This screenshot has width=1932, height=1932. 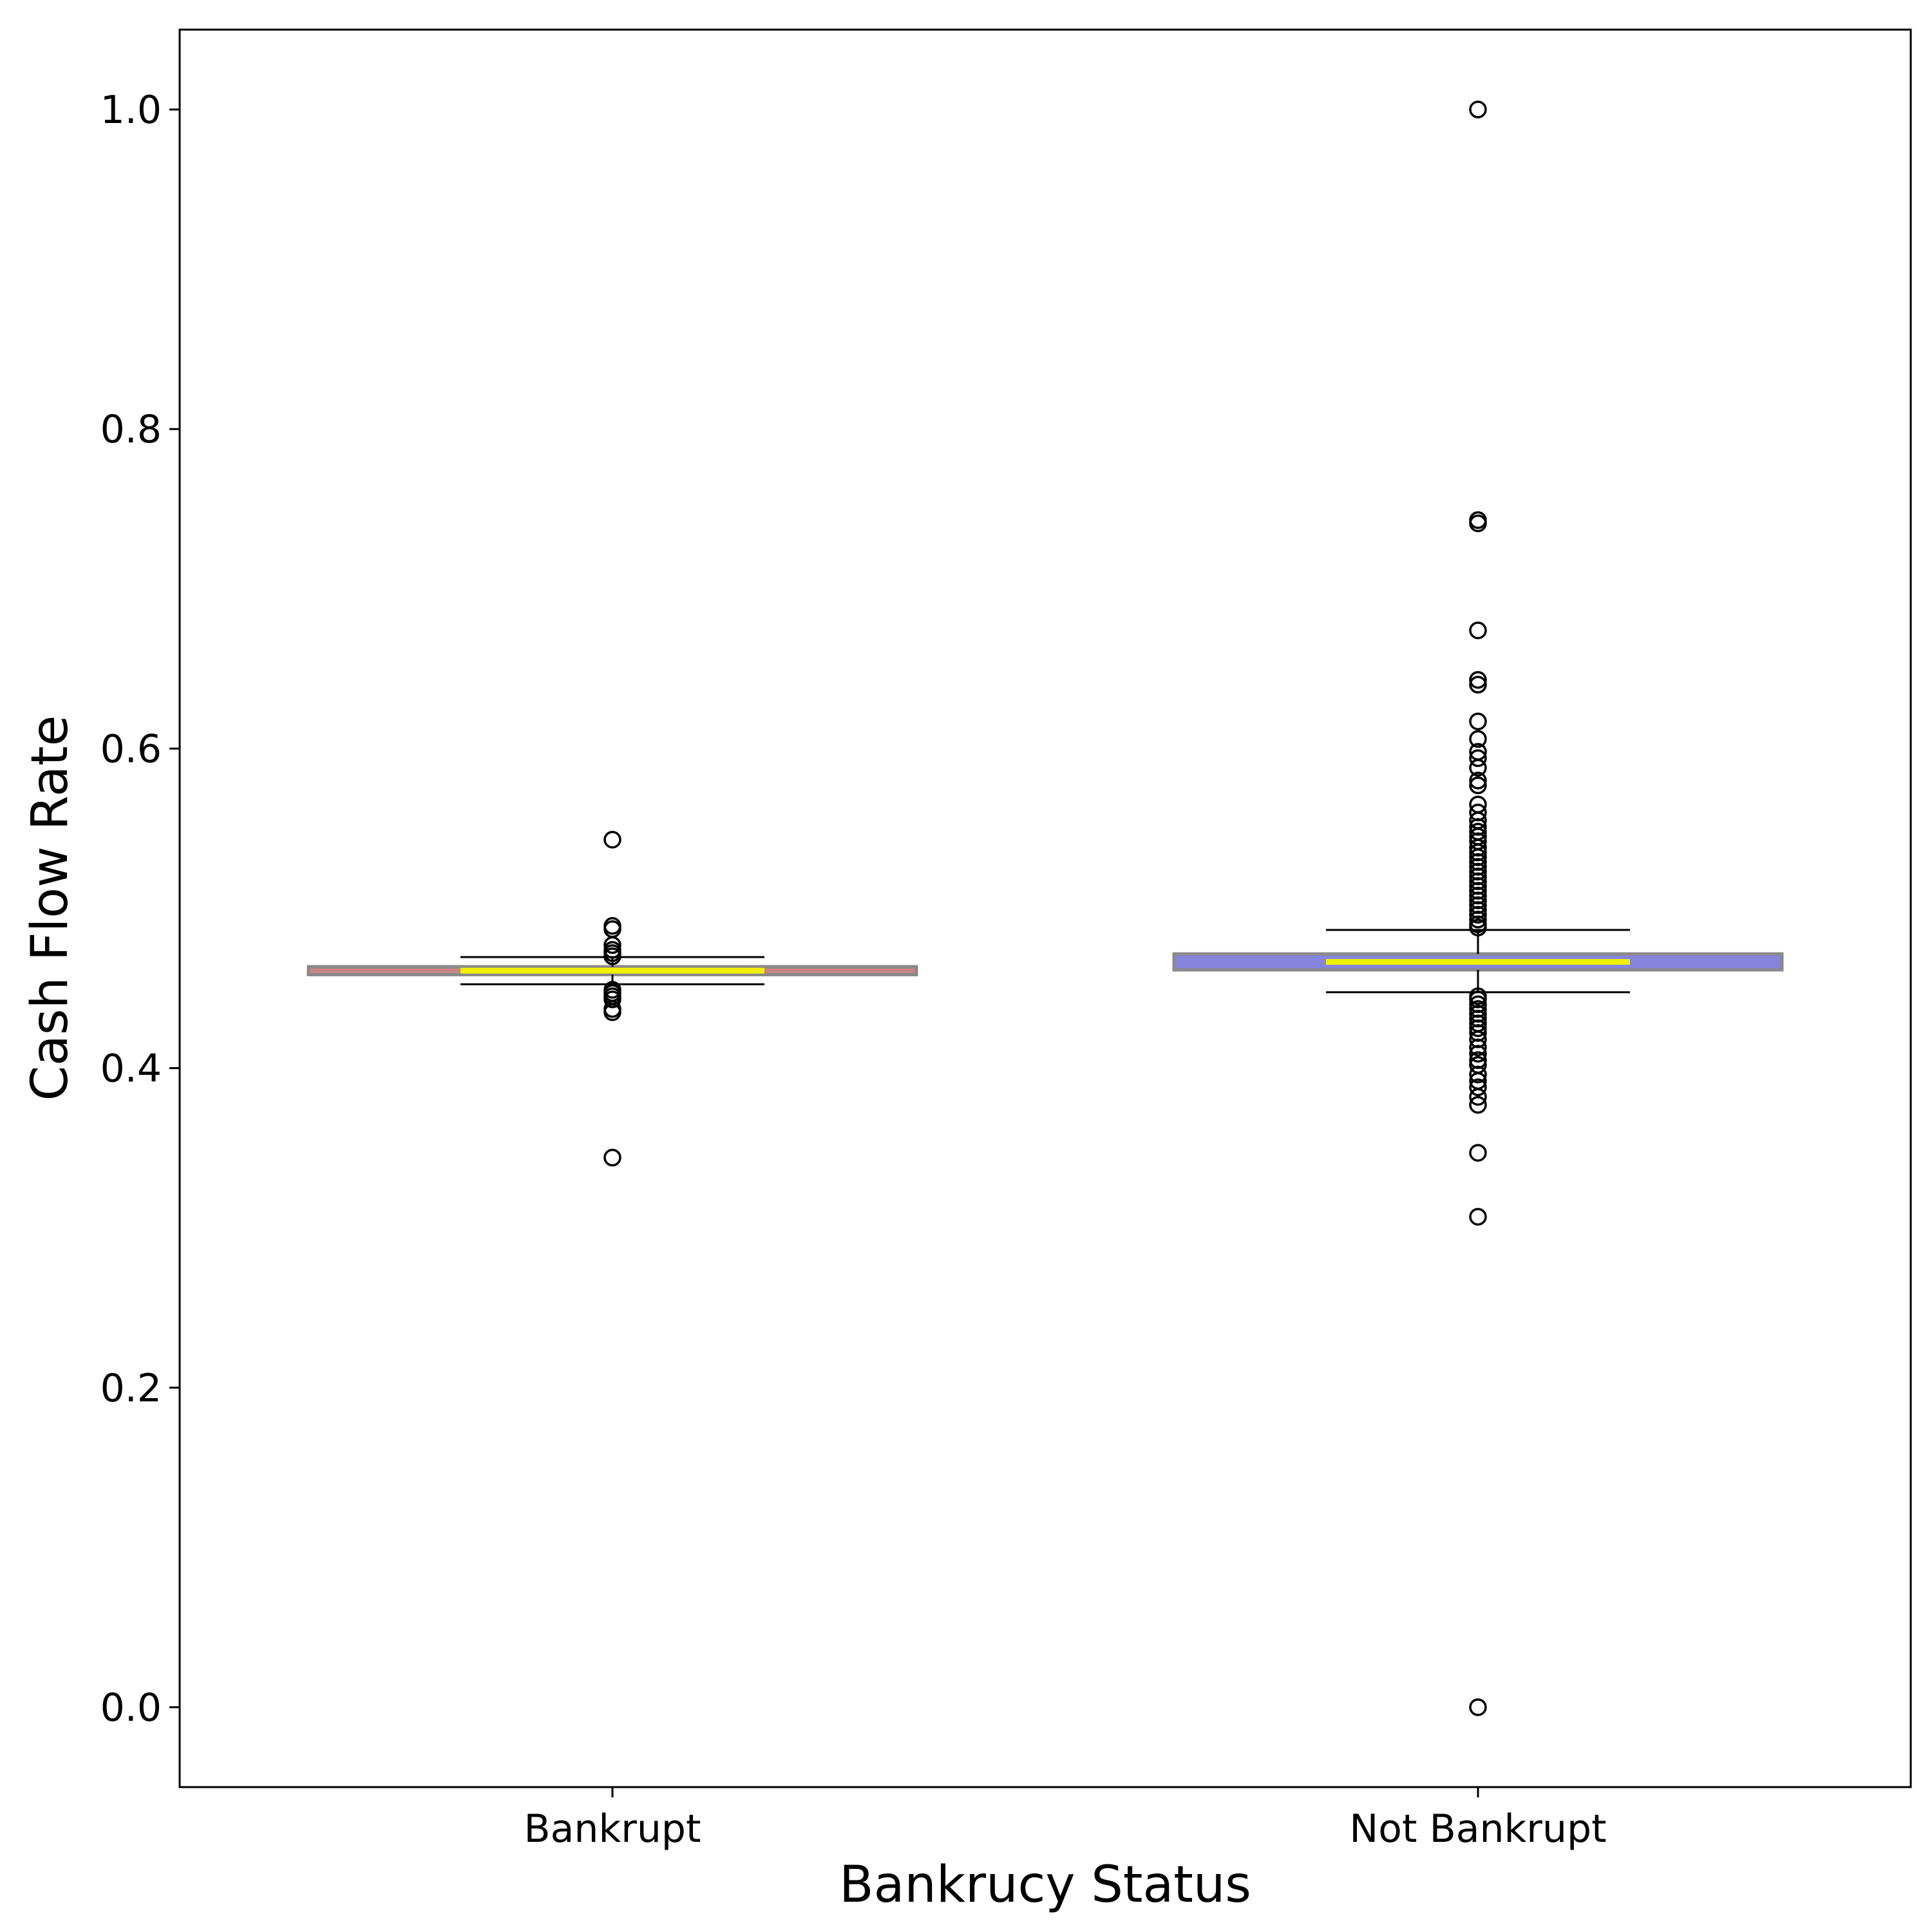 I want to click on y-tick-label: 0.0, so click(x=131, y=1708).